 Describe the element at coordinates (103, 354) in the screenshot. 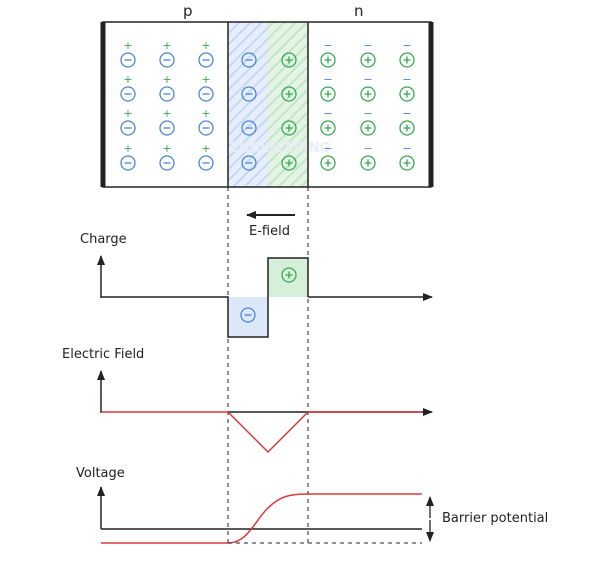

I see `field-axis-label: Electric Field` at that location.